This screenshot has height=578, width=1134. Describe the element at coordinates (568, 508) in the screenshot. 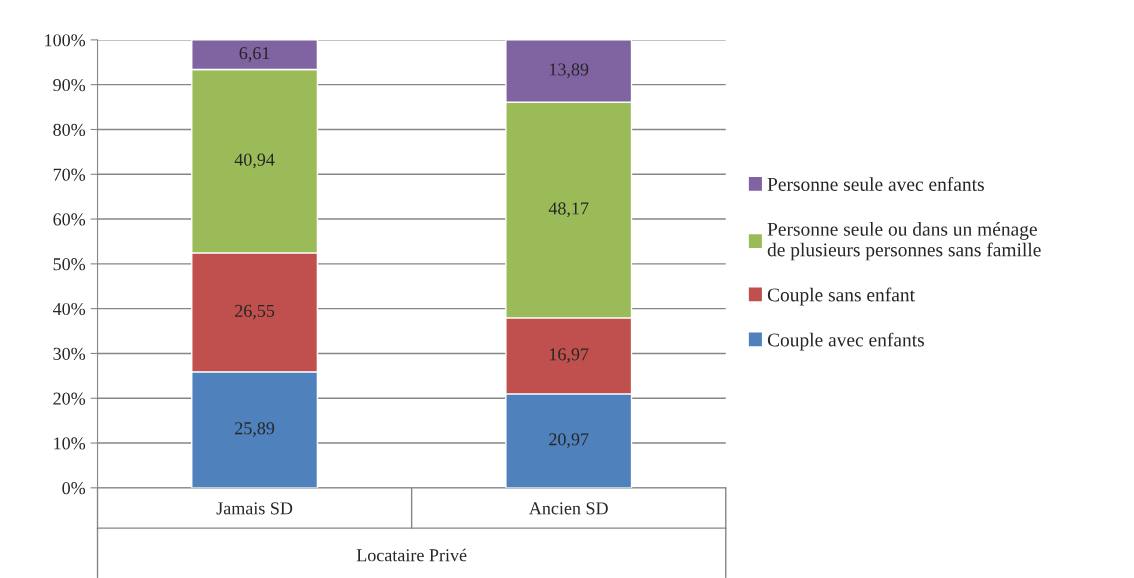

I see `x-tick-label: Ancien SD` at that location.